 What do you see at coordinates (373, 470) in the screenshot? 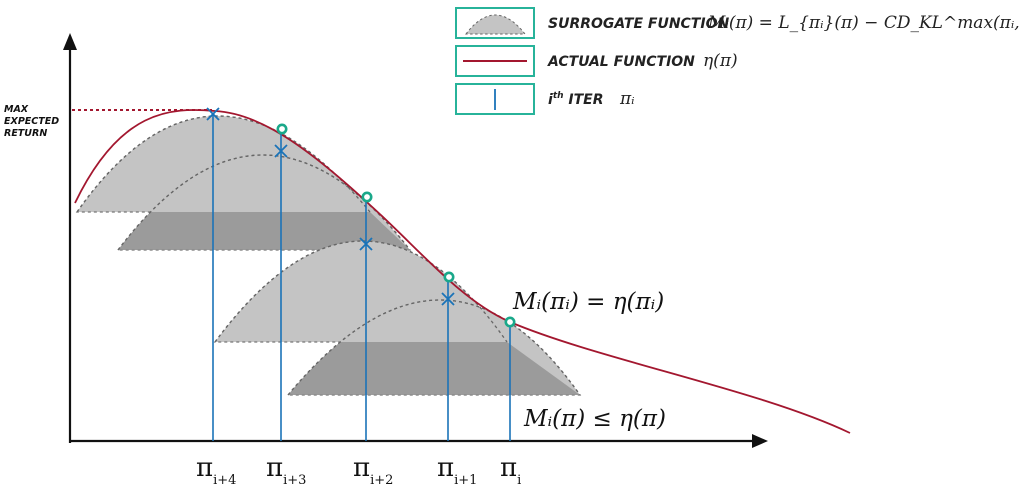
I see `iter-label-i2: πi+2` at bounding box center [373, 470].